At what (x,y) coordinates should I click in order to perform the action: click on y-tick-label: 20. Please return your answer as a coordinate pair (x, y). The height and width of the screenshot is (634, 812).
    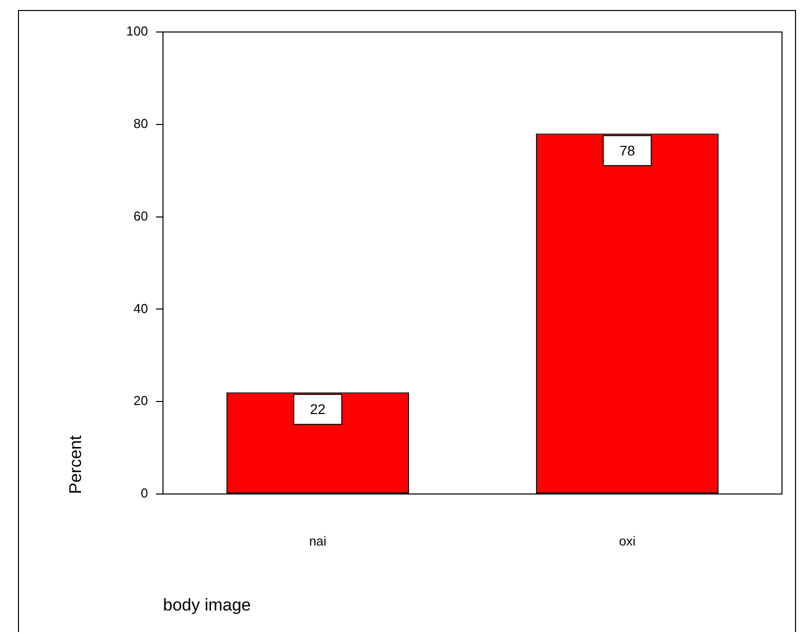
    Looking at the image, I should click on (141, 400).